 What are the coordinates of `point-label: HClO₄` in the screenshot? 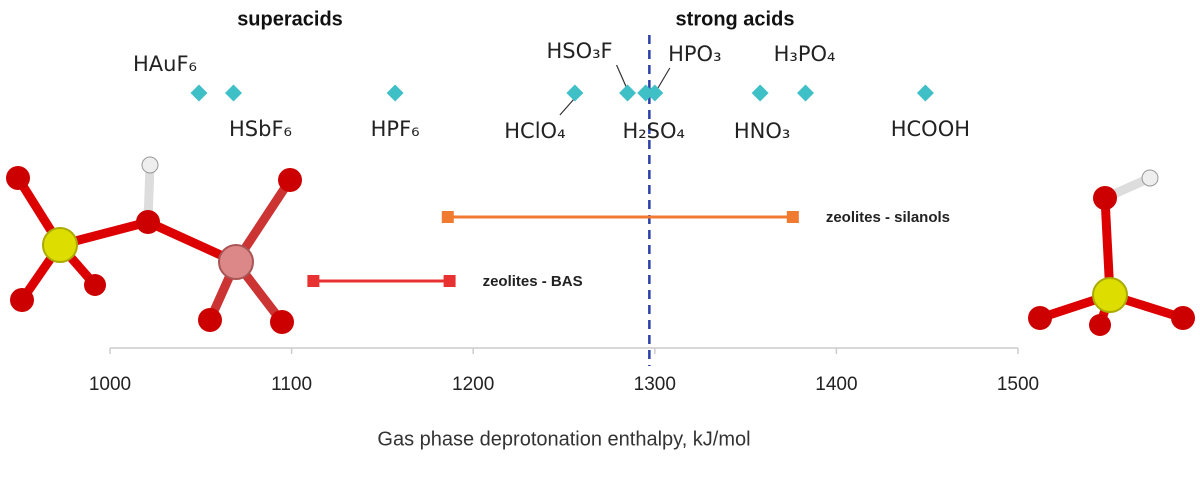 It's located at (534, 131).